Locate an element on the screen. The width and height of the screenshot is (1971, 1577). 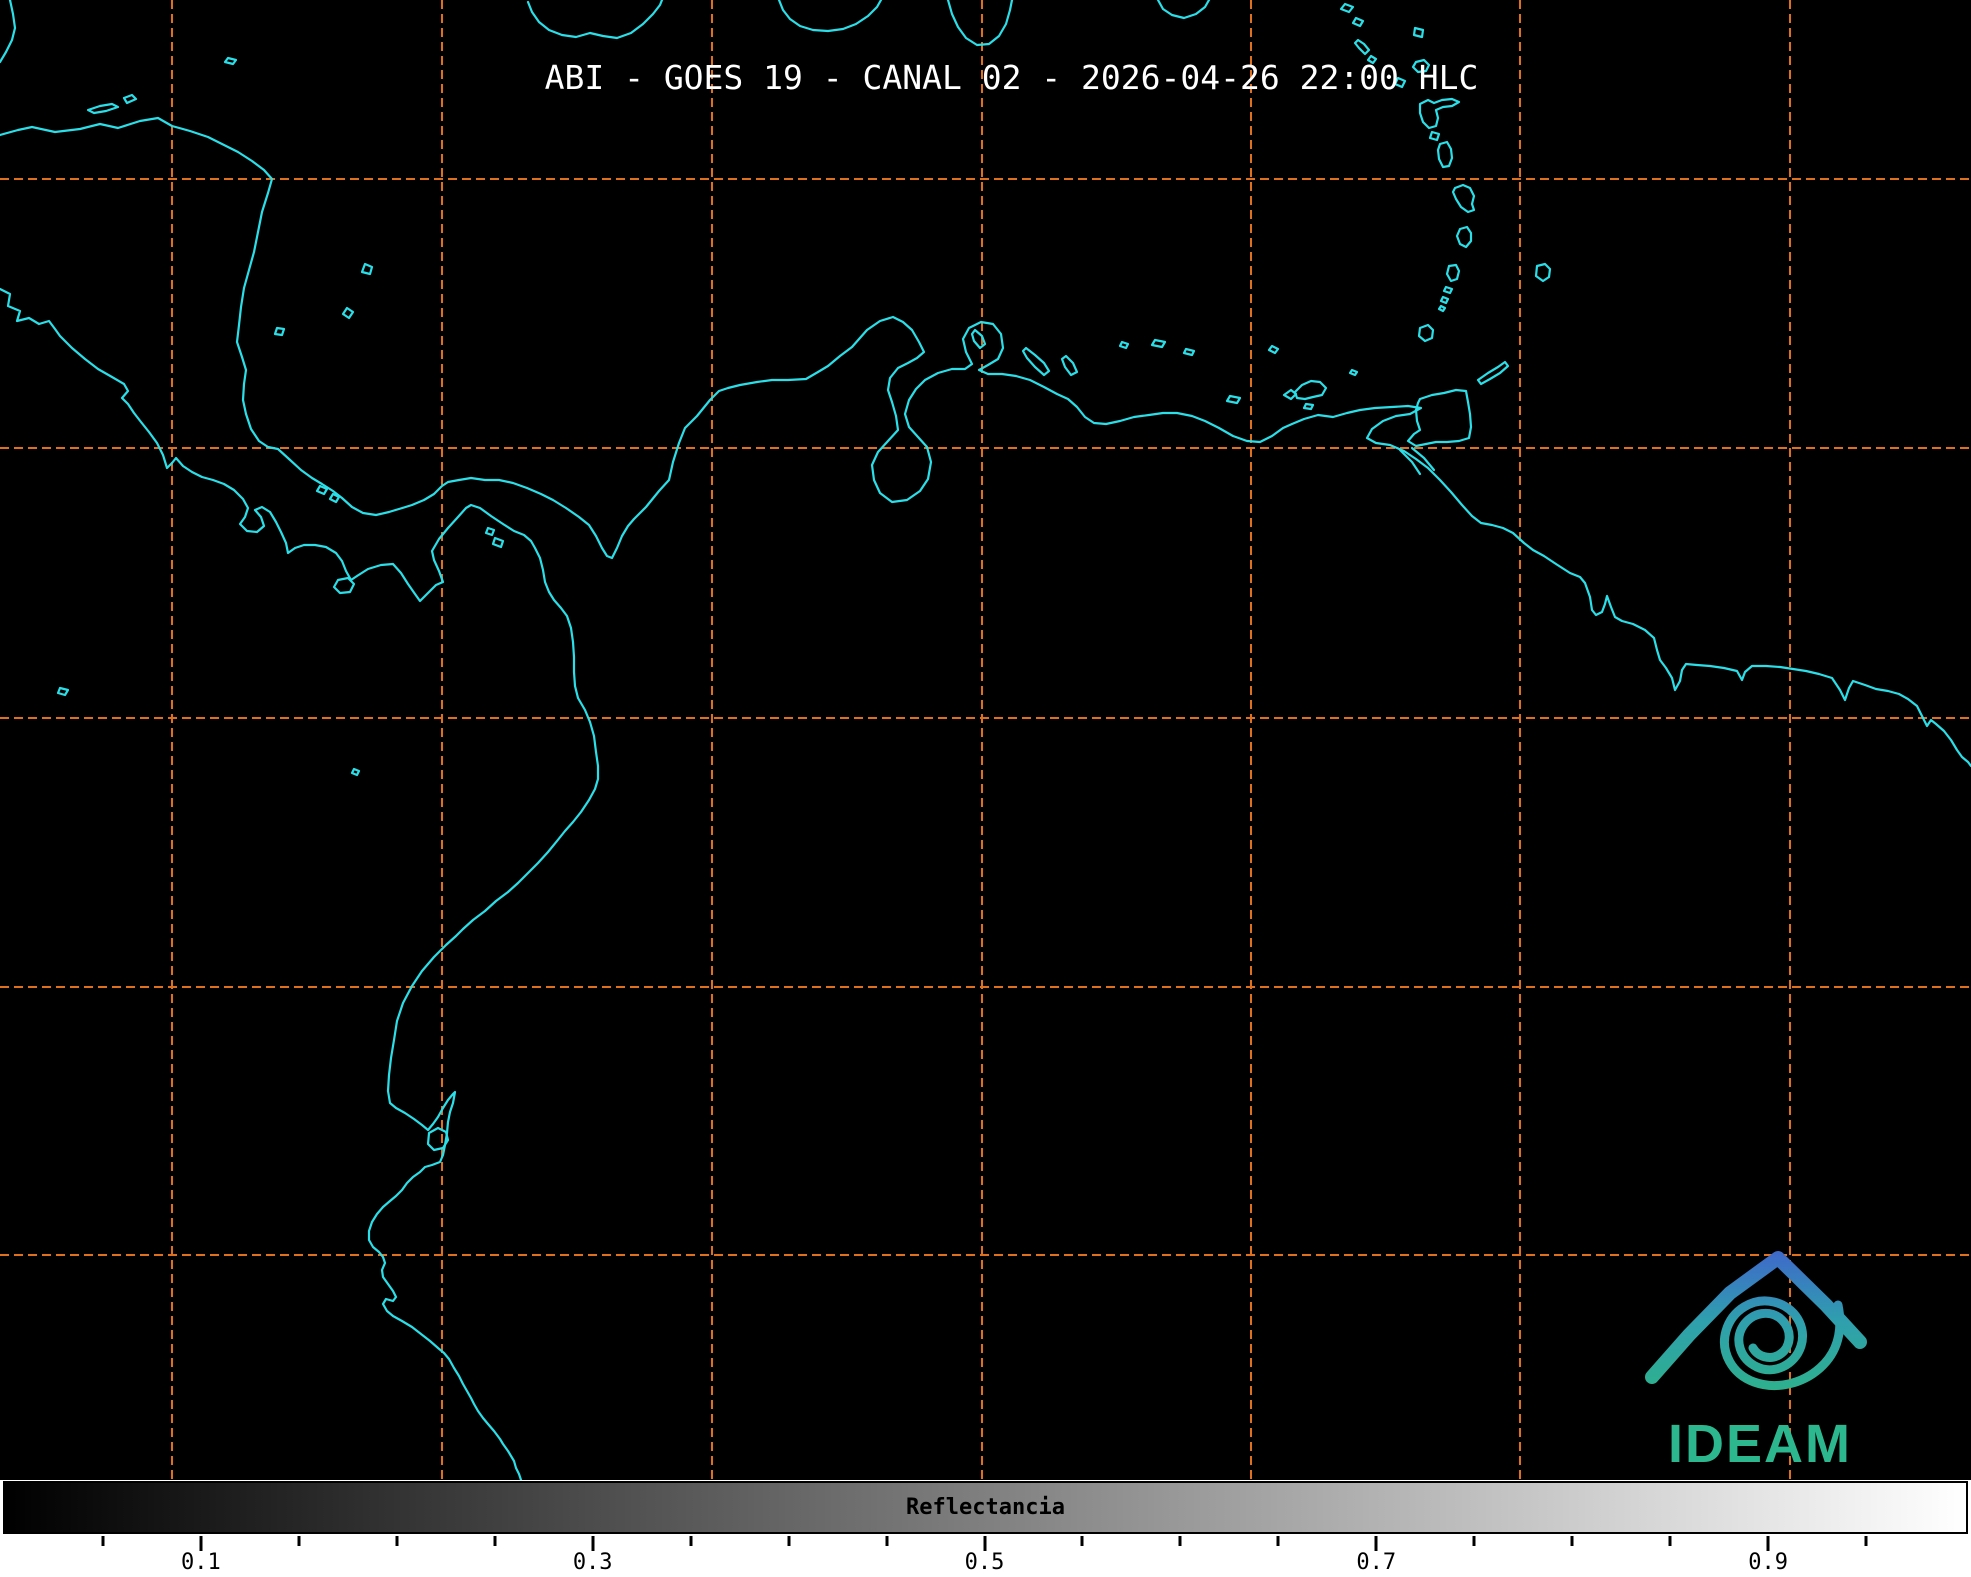
colorbar-tick-label: 0.1 is located at coordinates (201, 1562).